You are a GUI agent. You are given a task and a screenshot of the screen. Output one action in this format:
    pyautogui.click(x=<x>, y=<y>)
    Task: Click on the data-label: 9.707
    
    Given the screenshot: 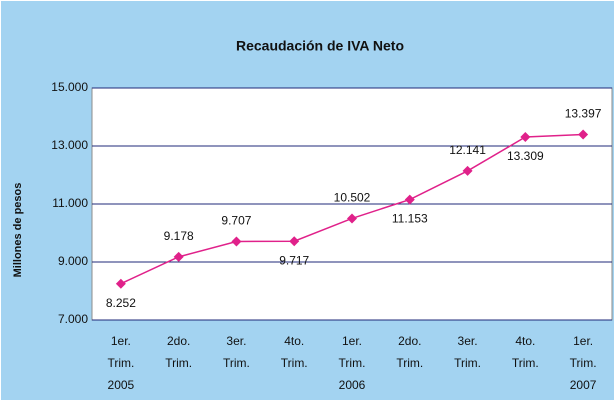 What is the action you would take?
    pyautogui.click(x=236, y=221)
    